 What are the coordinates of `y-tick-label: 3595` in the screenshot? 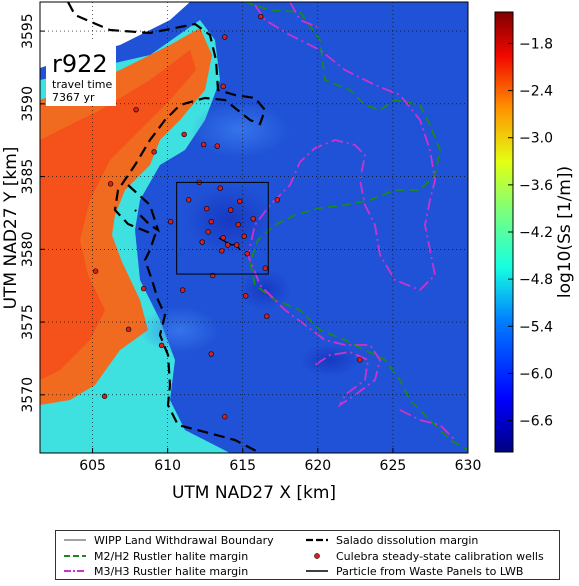 It's located at (28, 31).